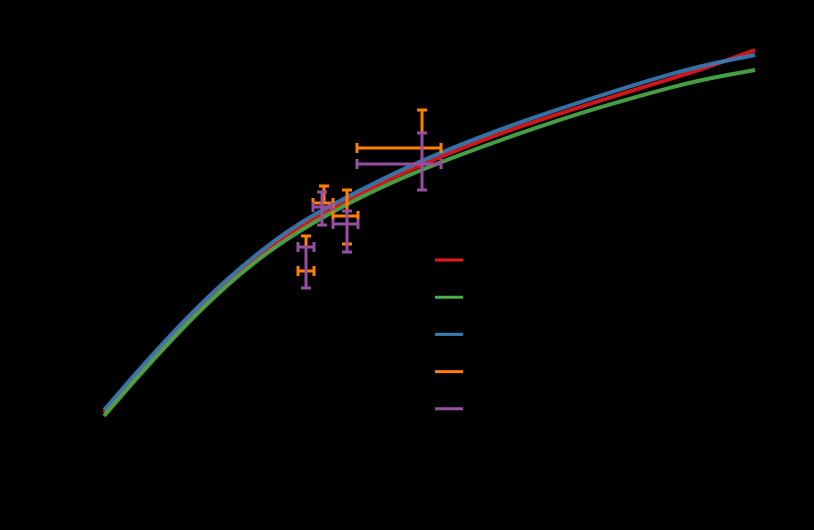 The image size is (814, 530). I want to click on measurement-error-bars, so click(369, 199).